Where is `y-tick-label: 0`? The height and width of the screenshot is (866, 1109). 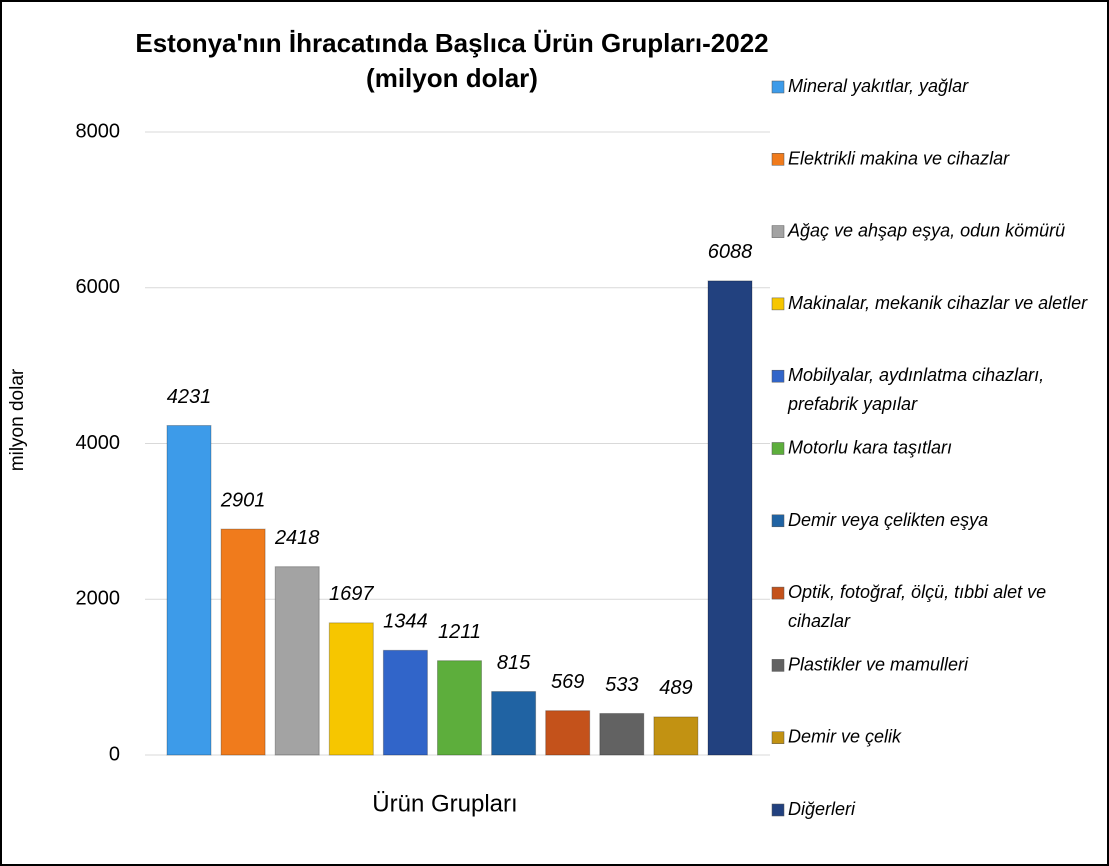 y-tick-label: 0 is located at coordinates (114, 754).